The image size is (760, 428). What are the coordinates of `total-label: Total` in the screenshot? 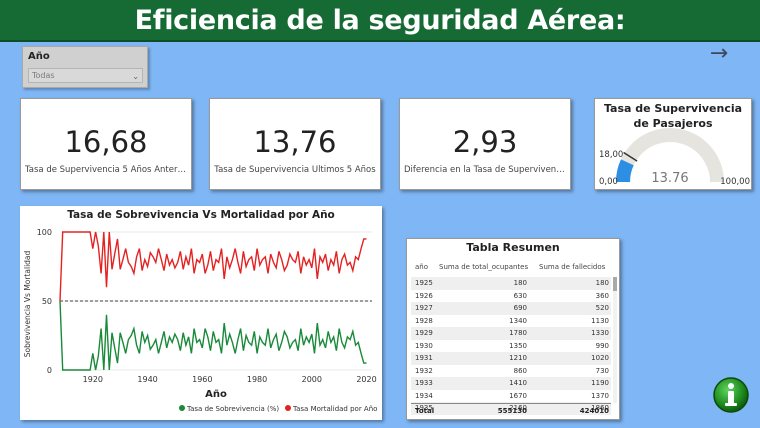 It's located at (425, 411).